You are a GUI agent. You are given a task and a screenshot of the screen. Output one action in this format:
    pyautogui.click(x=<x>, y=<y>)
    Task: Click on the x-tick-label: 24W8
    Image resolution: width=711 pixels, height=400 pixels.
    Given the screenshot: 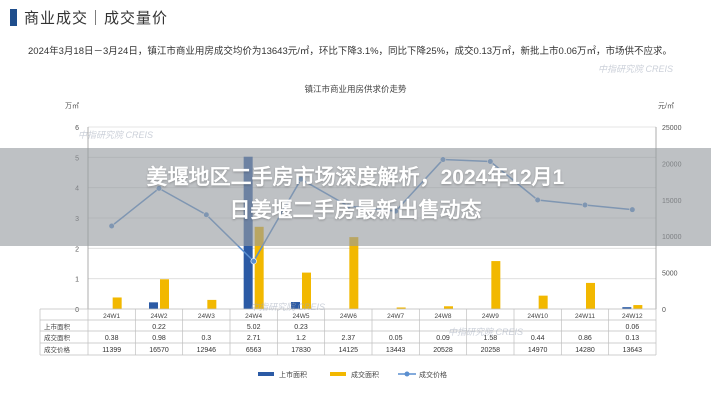 What is the action you would take?
    pyautogui.click(x=443, y=316)
    